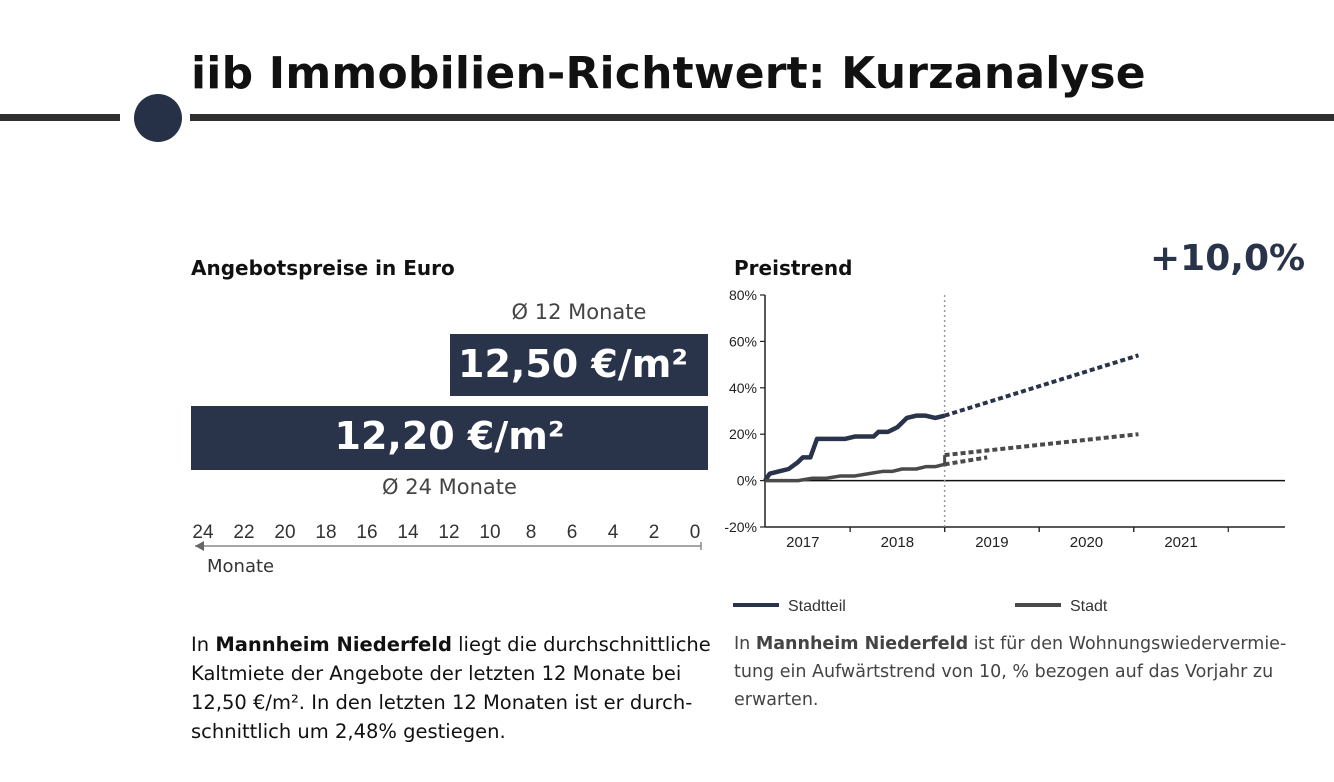  What do you see at coordinates (793, 268) in the screenshot?
I see `price-trend-heading: Preistrend` at bounding box center [793, 268].